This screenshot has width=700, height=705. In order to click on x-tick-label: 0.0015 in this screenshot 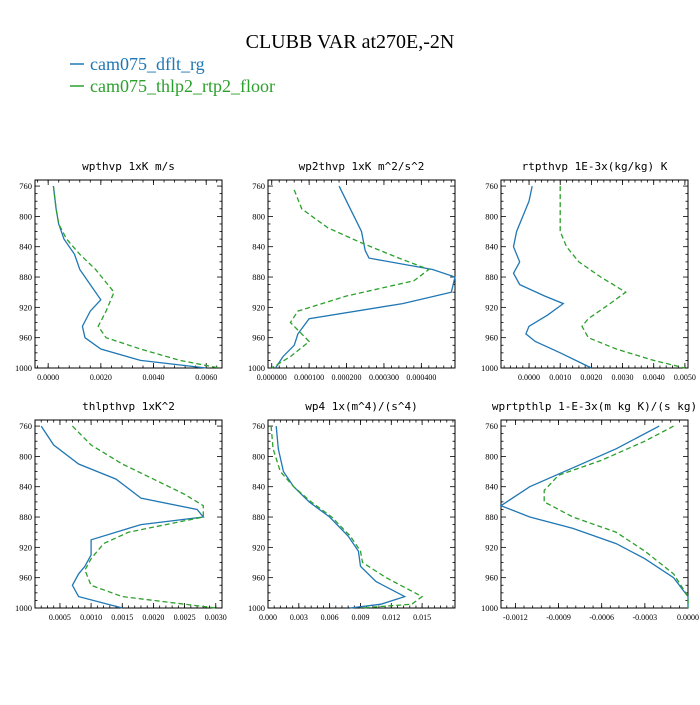, I will do `click(122, 617)`.